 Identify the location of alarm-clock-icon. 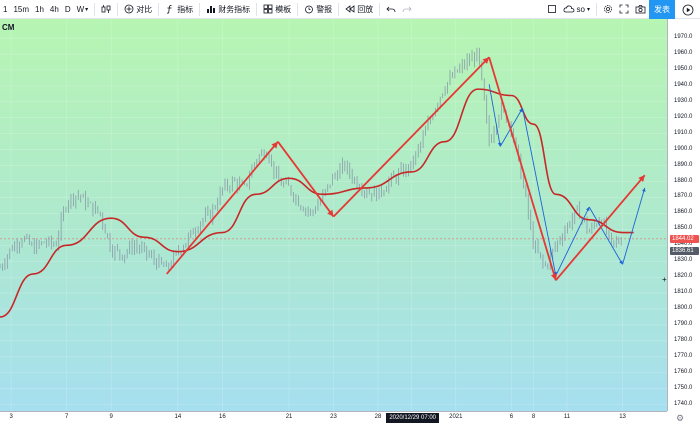
(309, 9).